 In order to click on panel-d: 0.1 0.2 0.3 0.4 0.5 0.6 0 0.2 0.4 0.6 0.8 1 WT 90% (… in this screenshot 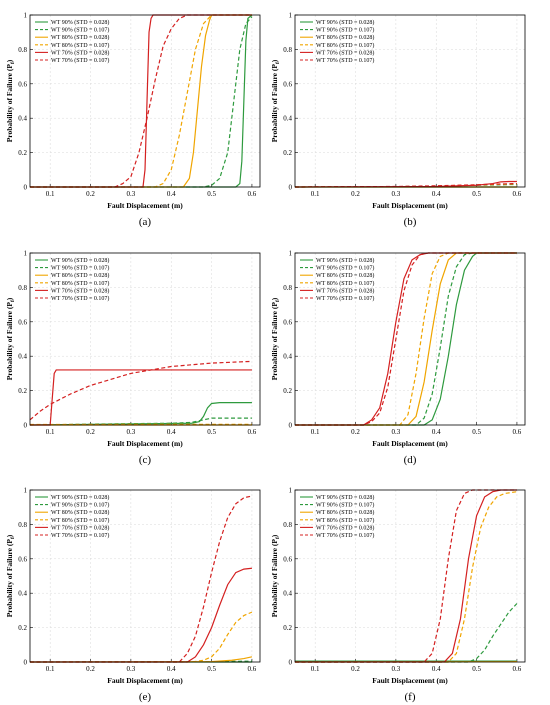, I will do `click(398, 358)`.